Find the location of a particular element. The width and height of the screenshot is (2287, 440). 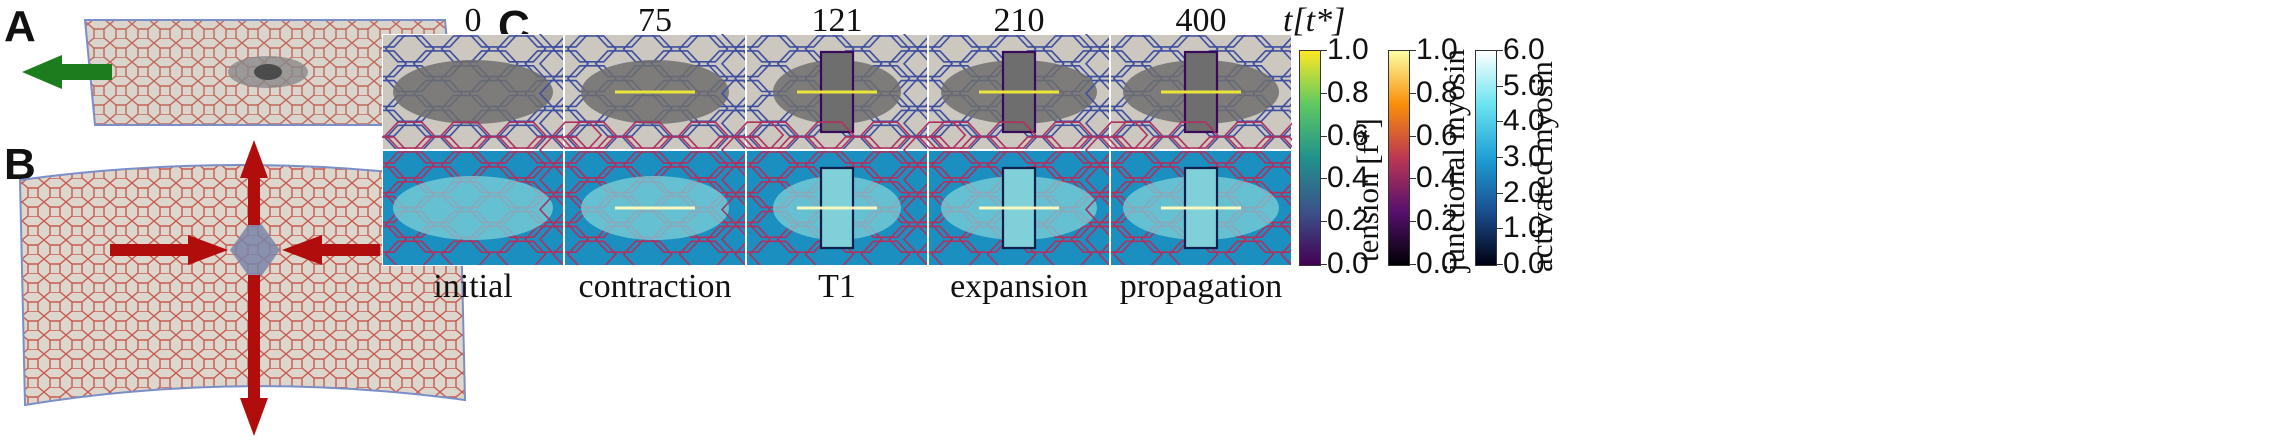

time-label-0: 0 is located at coordinates (473, 20).